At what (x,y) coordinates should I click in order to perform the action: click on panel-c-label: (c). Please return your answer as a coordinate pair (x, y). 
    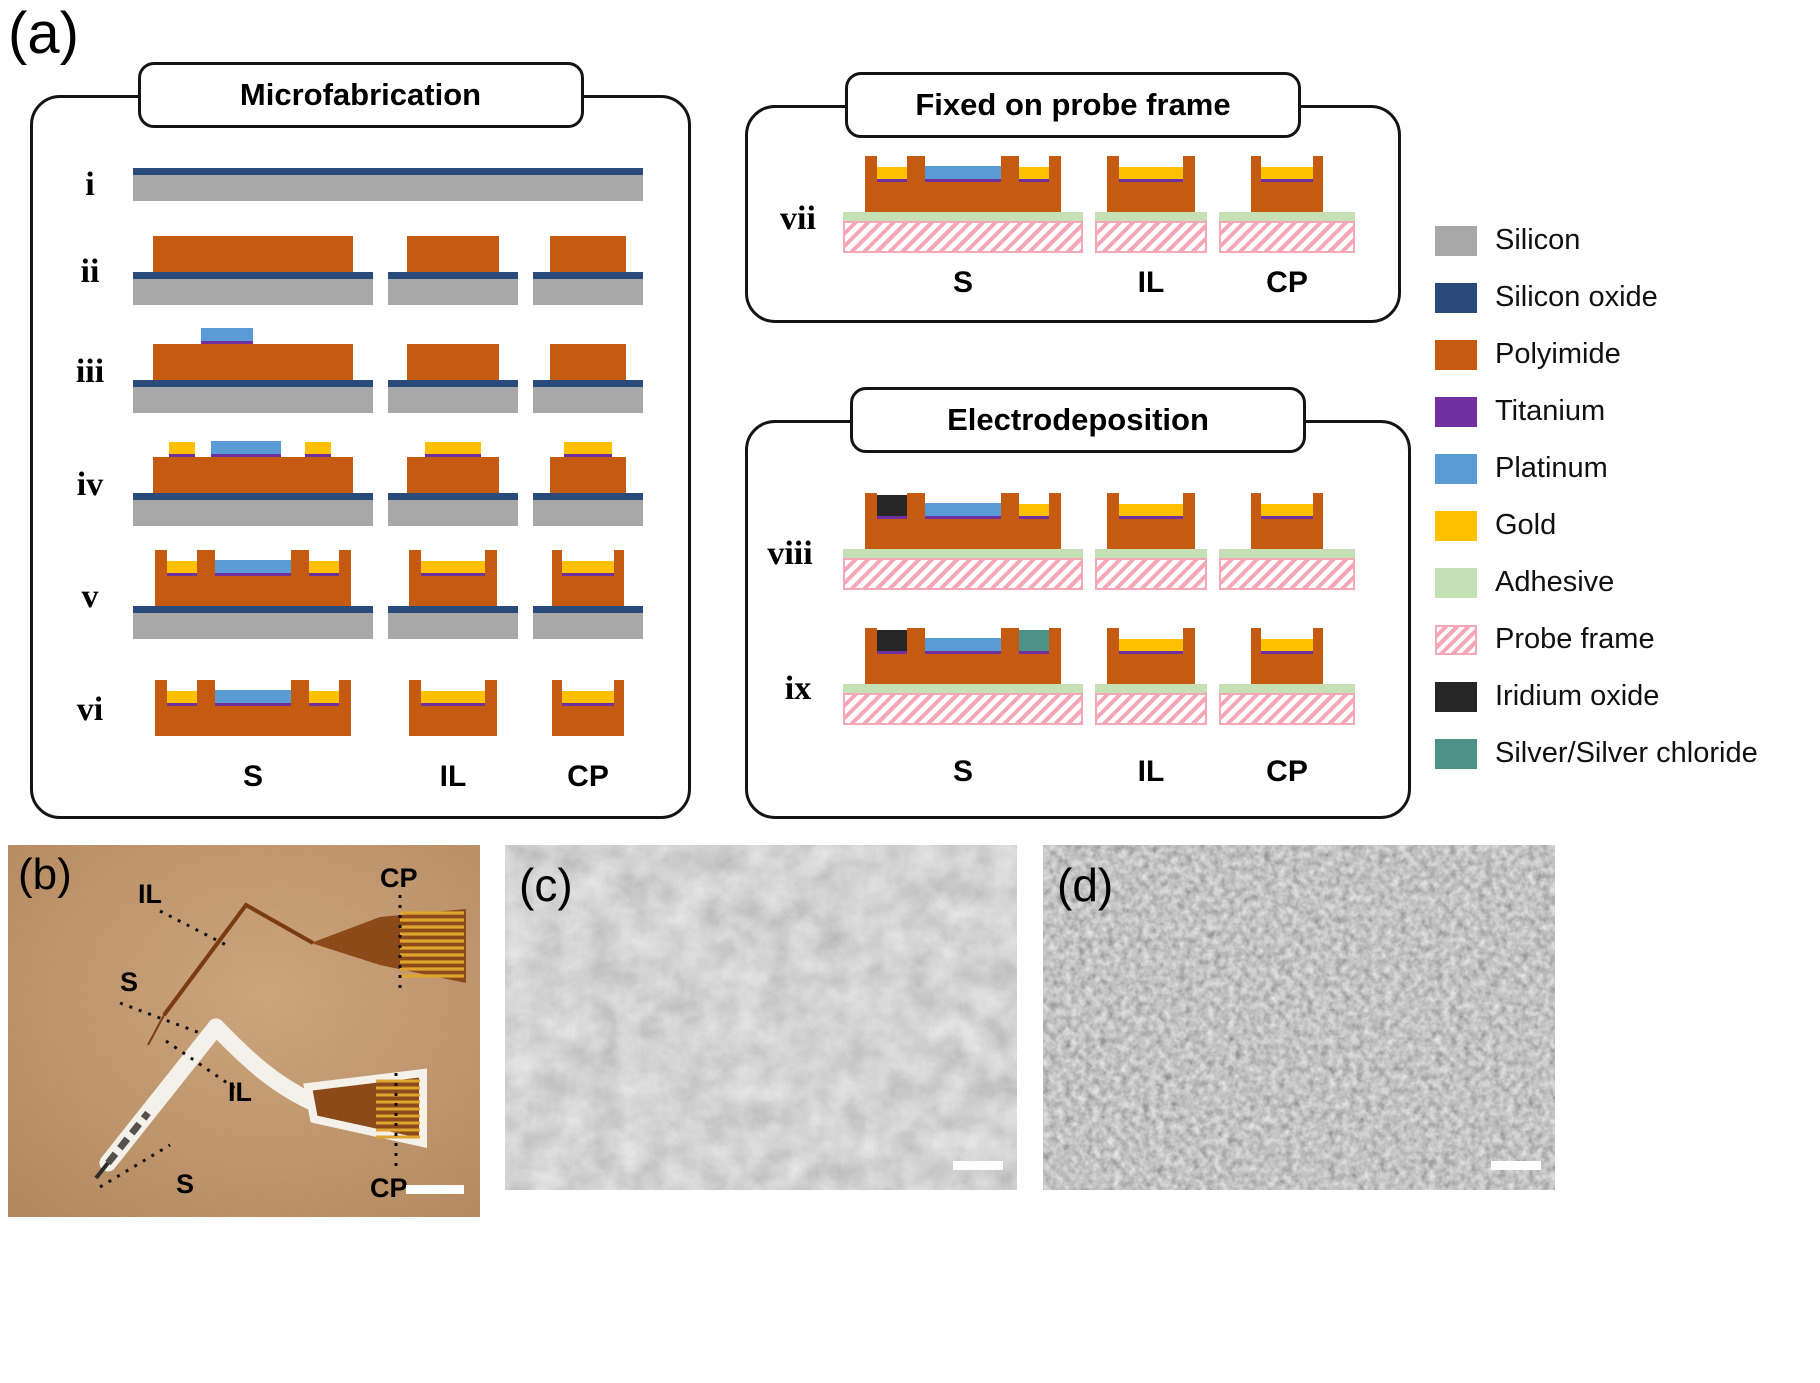
    Looking at the image, I should click on (546, 885).